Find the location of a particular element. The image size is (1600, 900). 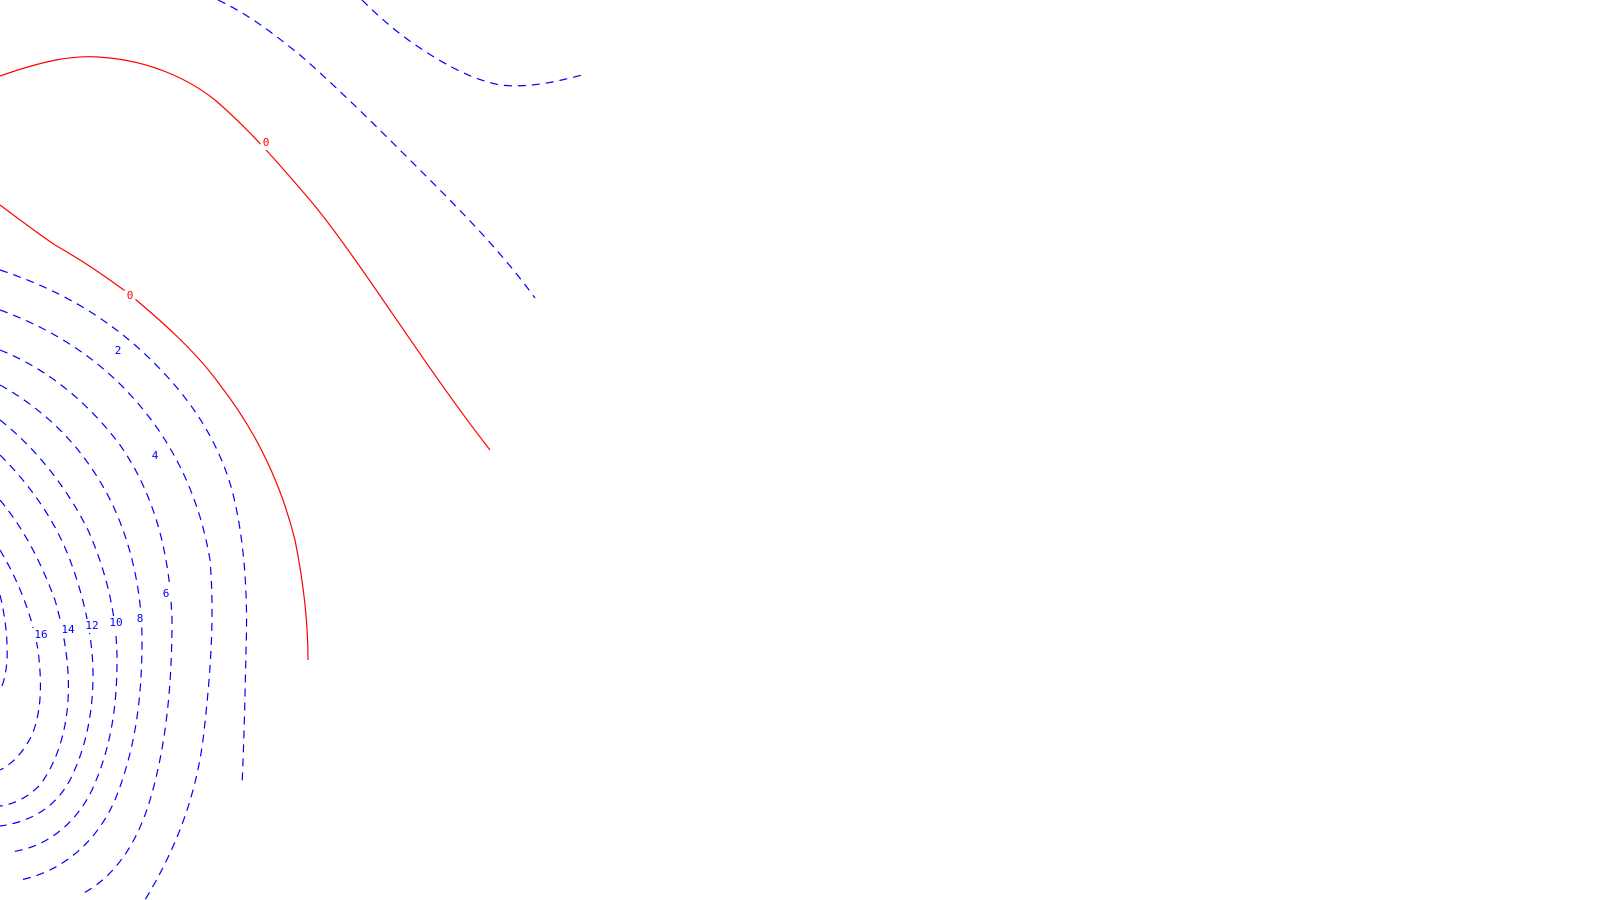

contour-labels: 0 0 2 4 6 8 10 12 14 16 is located at coordinates (152, 389).